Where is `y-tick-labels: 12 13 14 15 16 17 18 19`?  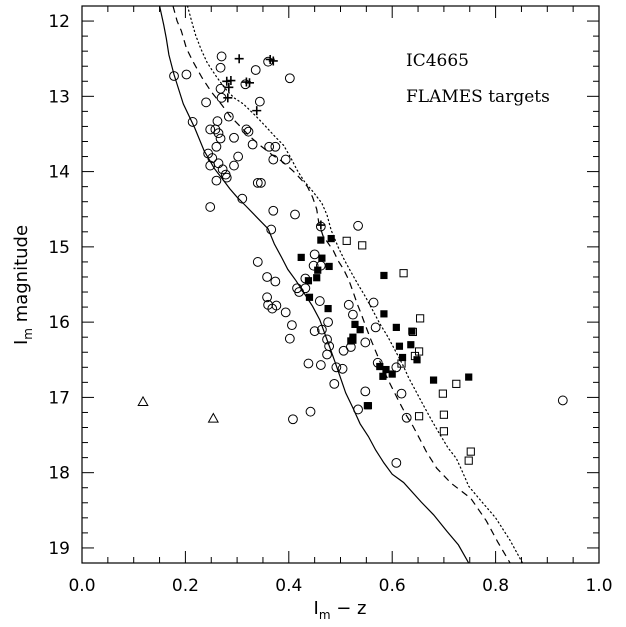 y-tick-labels: 12 13 14 15 16 17 18 19 is located at coordinates (59, 285).